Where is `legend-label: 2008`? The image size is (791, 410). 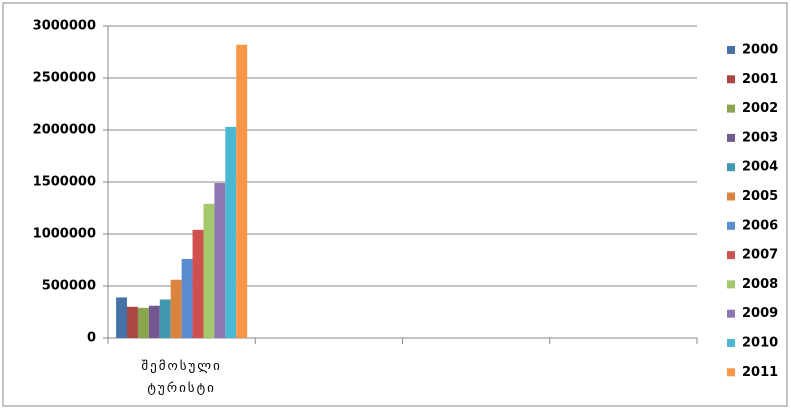
legend-label: 2008 is located at coordinates (760, 284).